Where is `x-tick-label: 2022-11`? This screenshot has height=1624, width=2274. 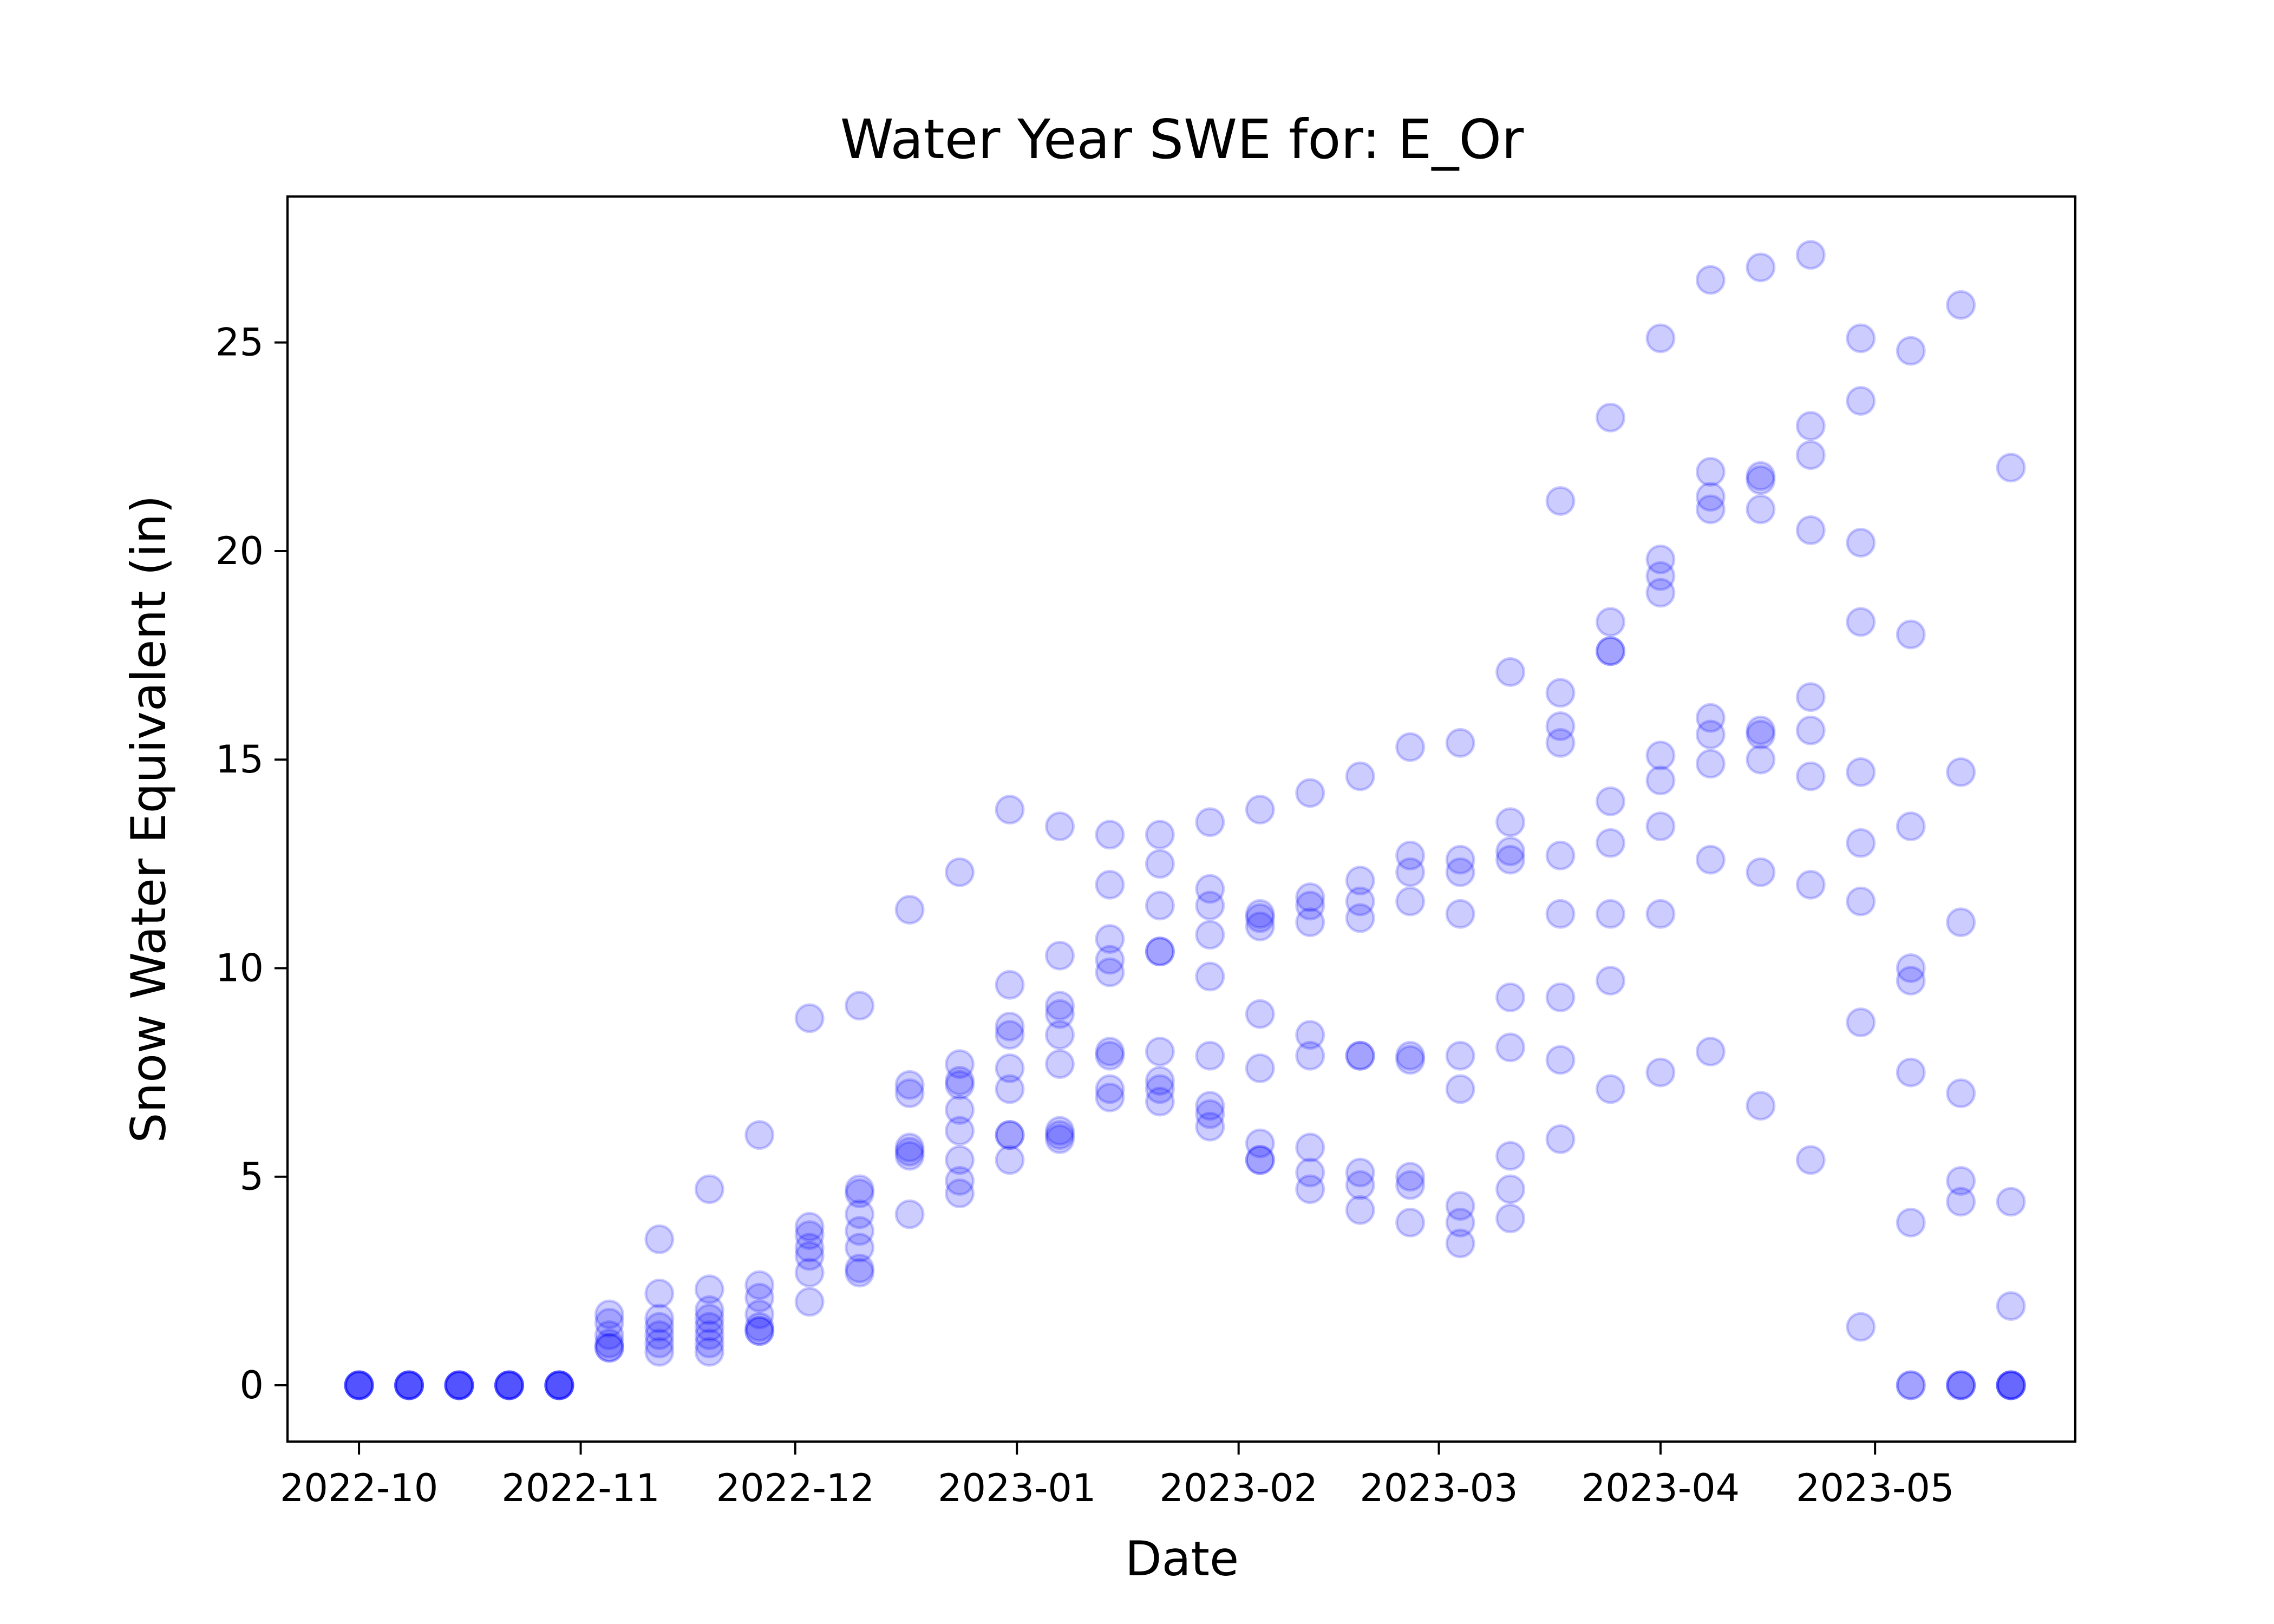
x-tick-label: 2022-11 is located at coordinates (580, 1488).